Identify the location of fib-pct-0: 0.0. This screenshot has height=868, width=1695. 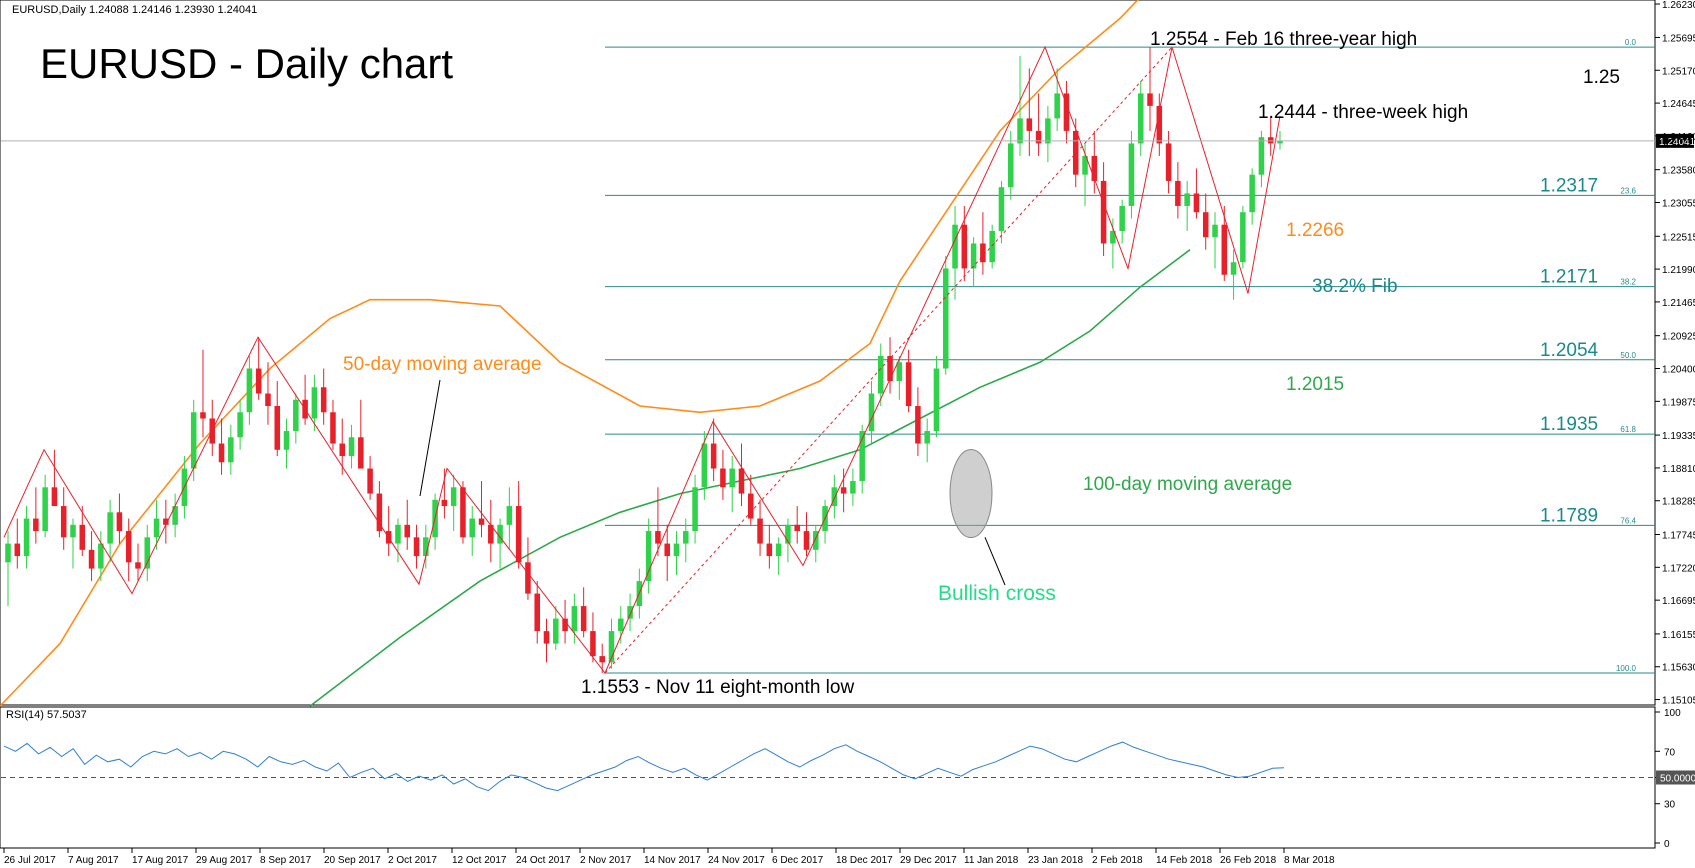
(1631, 42).